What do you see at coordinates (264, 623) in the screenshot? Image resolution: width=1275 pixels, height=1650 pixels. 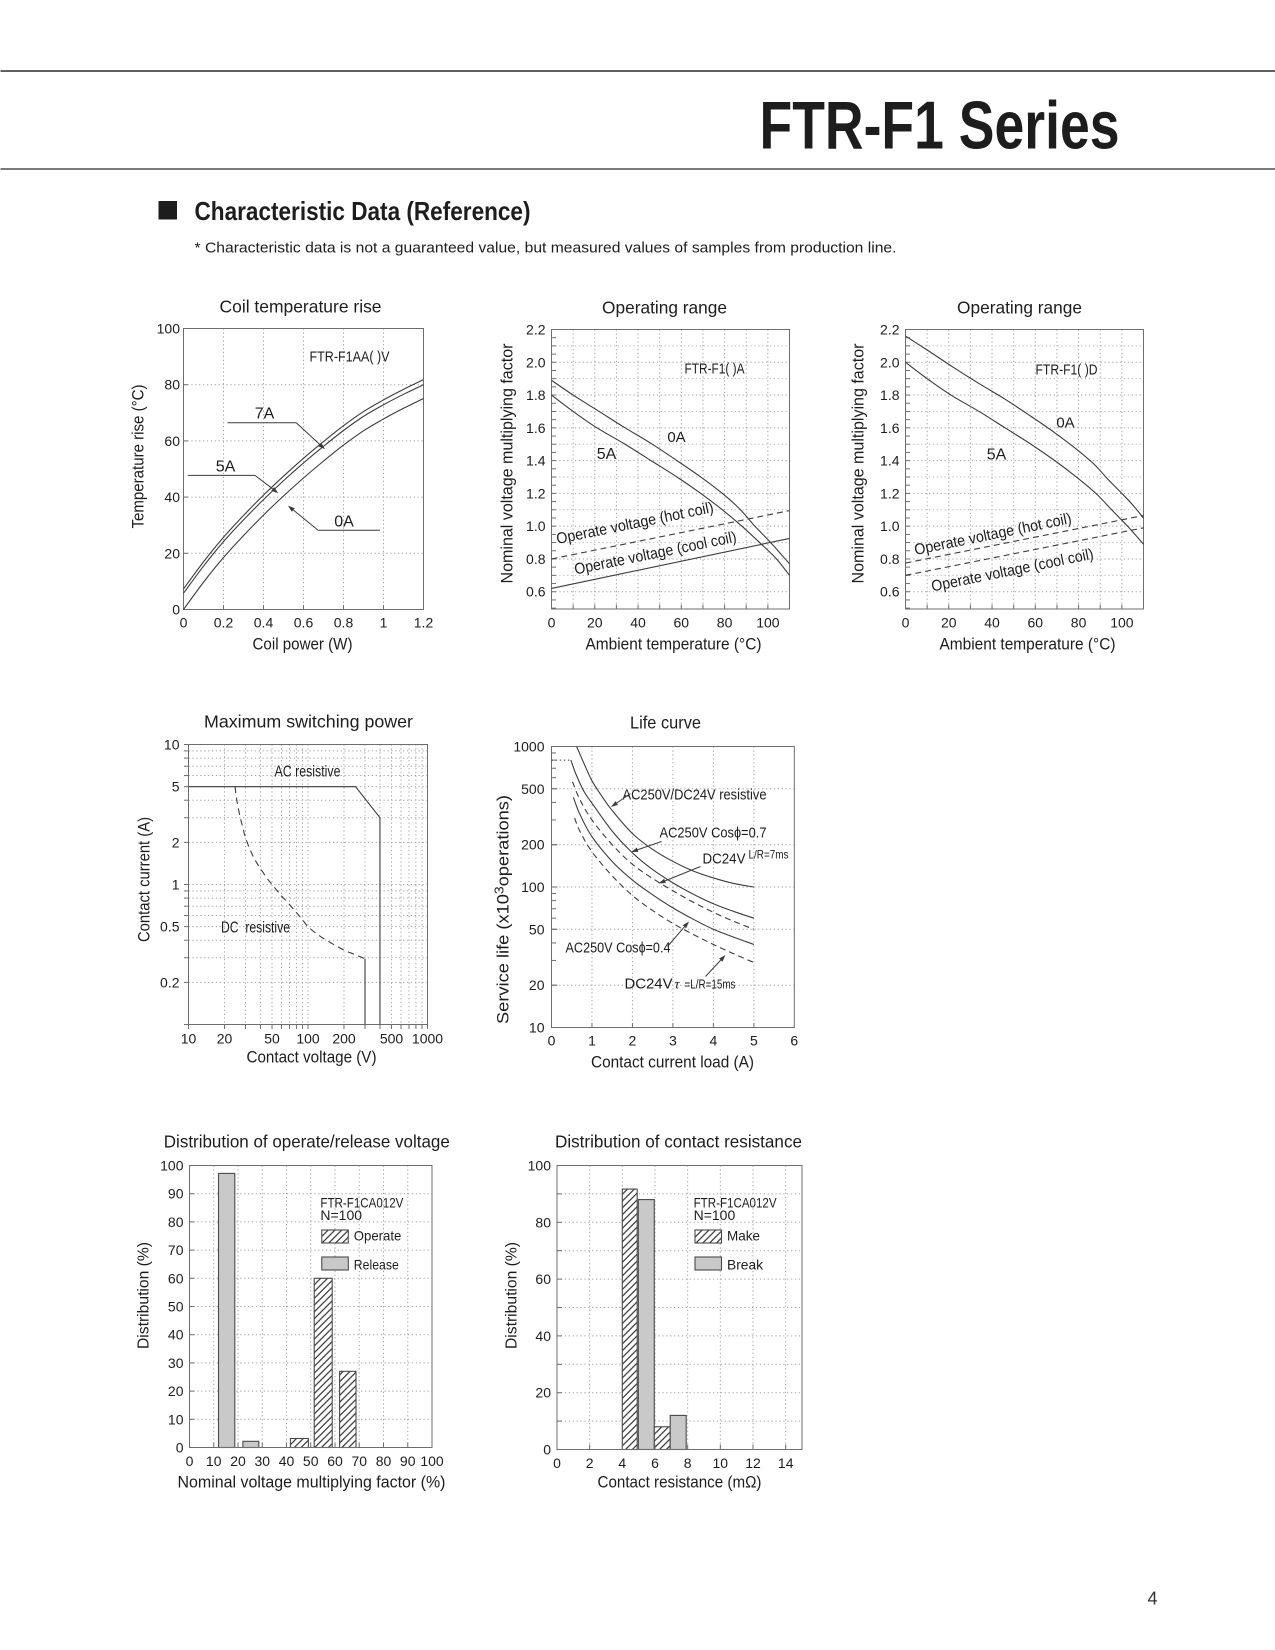 I see `svg-text: 0.4` at bounding box center [264, 623].